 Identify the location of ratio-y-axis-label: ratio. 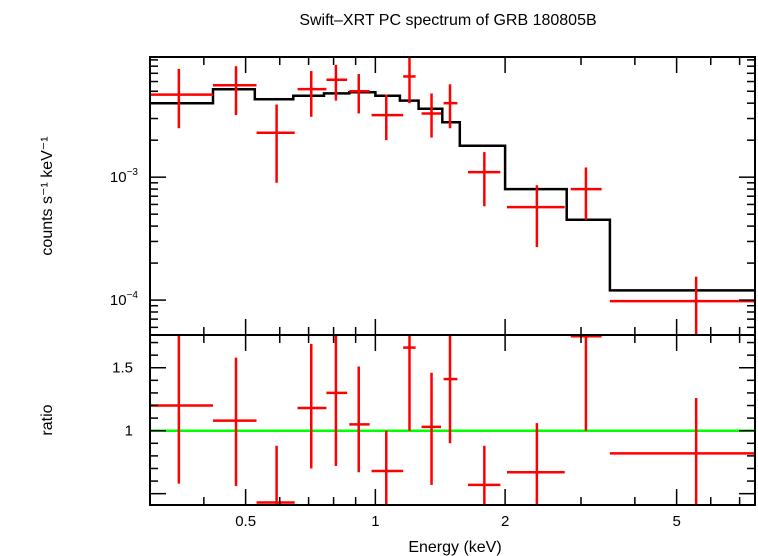
(47, 419).